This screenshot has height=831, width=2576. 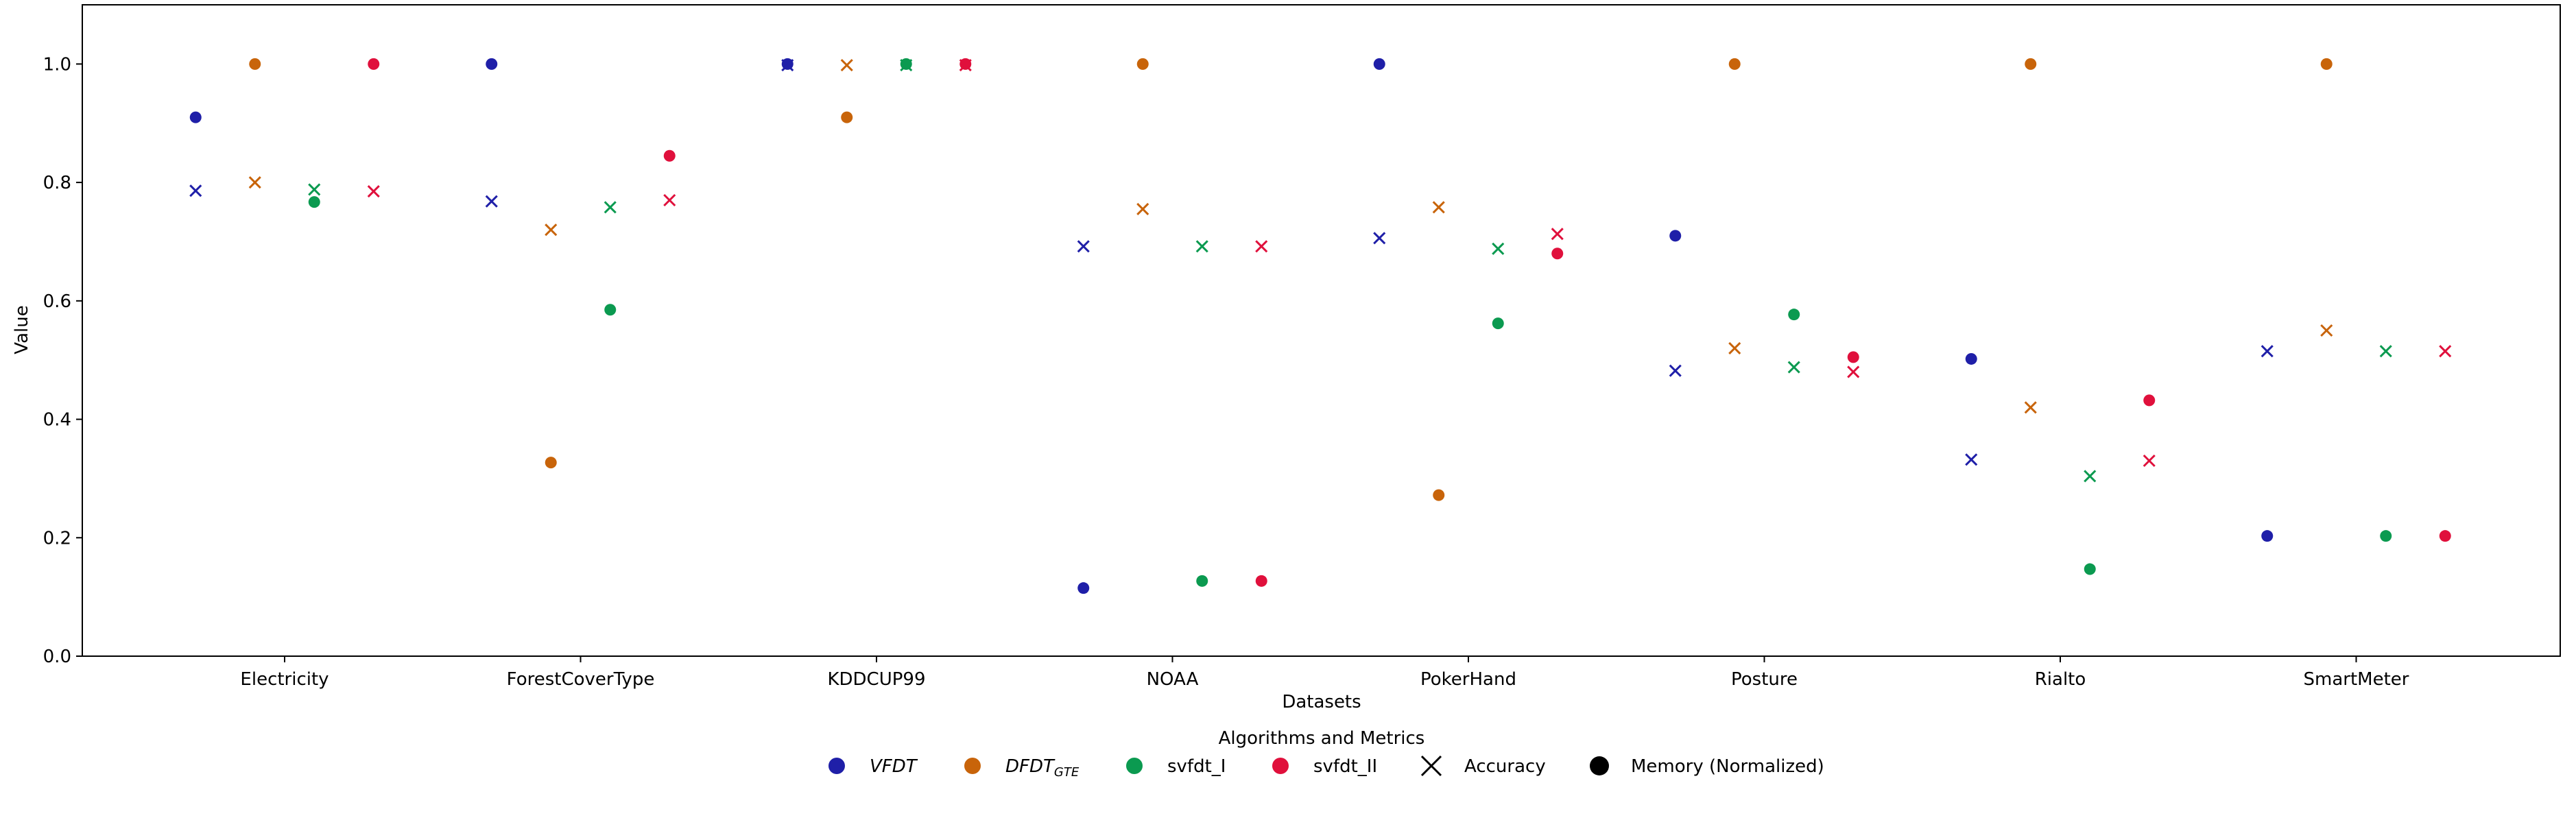 I want to click on y-tick-label: 0.6, so click(x=57, y=302).